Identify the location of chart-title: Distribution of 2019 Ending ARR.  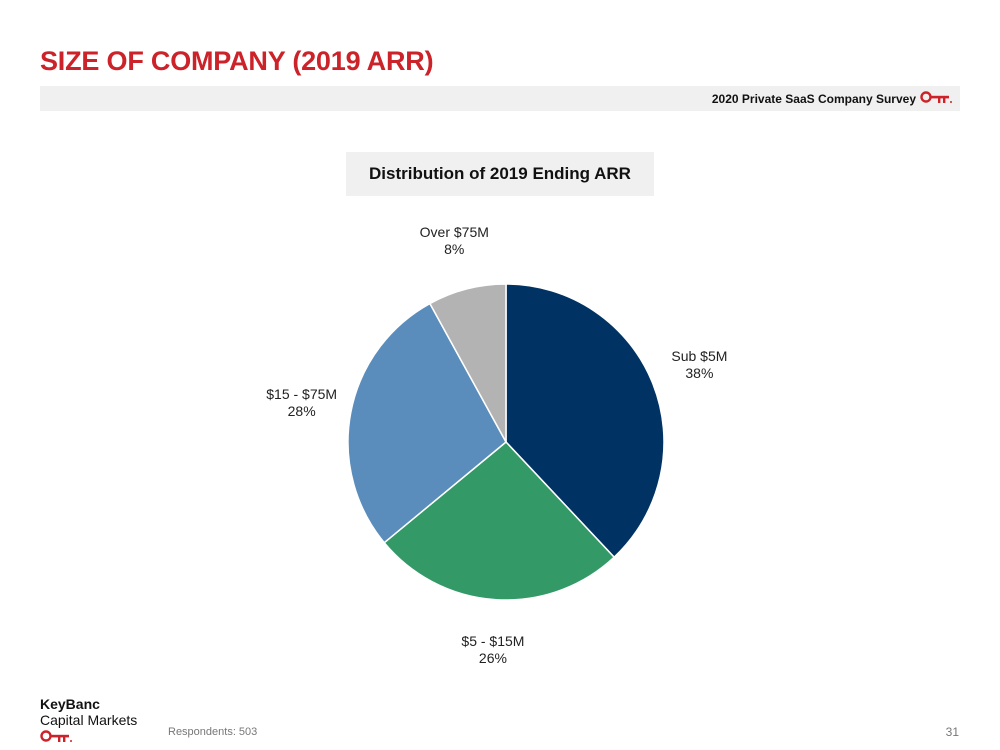
(500, 173).